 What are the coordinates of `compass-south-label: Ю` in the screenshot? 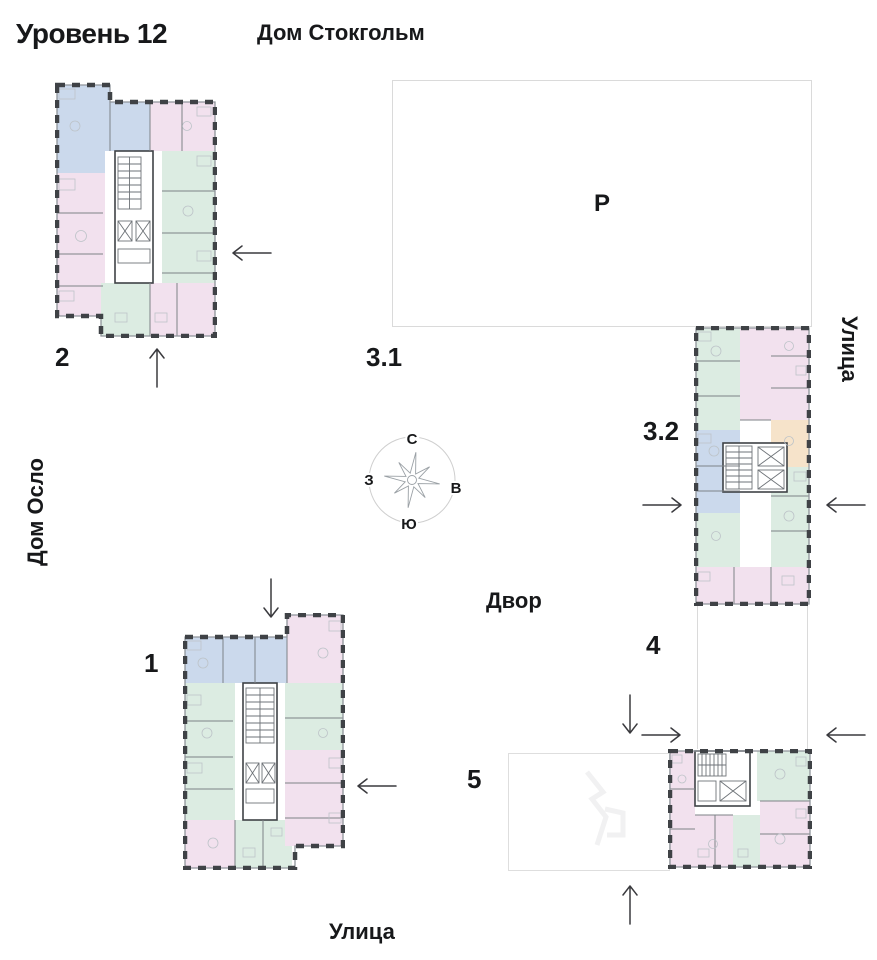 It's located at (408, 524).